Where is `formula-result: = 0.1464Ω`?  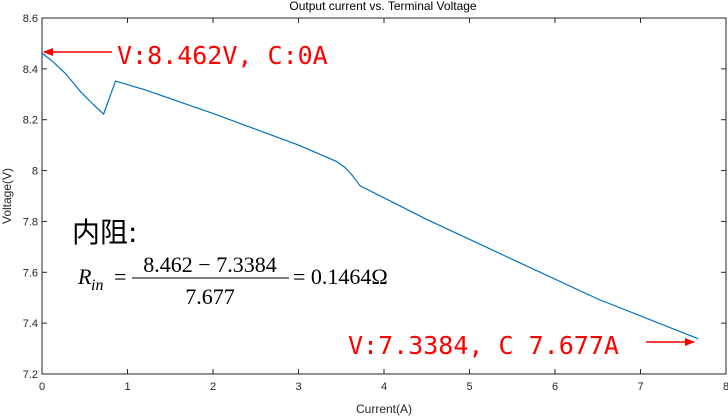 formula-result: = 0.1464Ω is located at coordinates (340, 276).